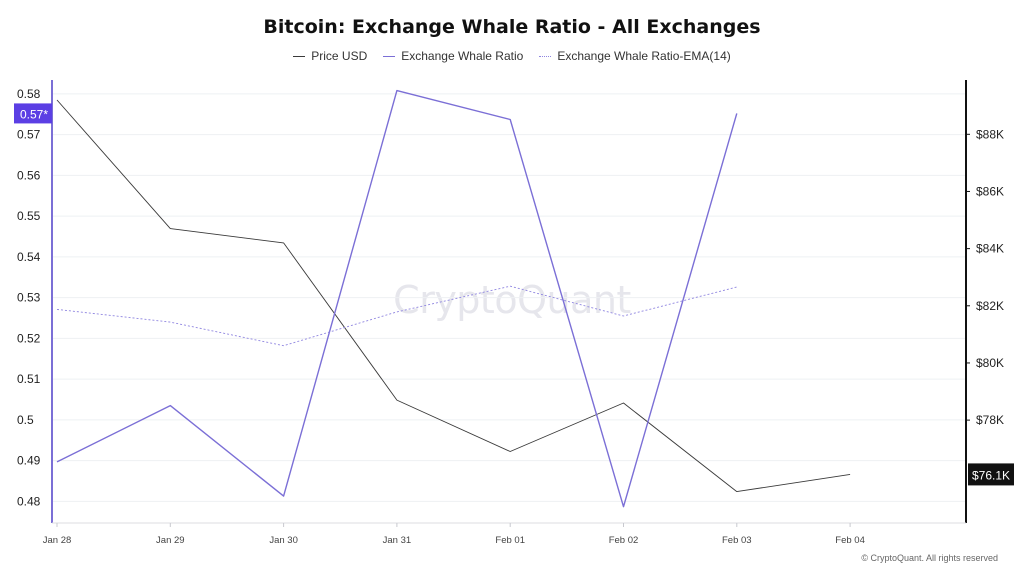  What do you see at coordinates (737, 540) in the screenshot?
I see `x-tick-label: Feb 03` at bounding box center [737, 540].